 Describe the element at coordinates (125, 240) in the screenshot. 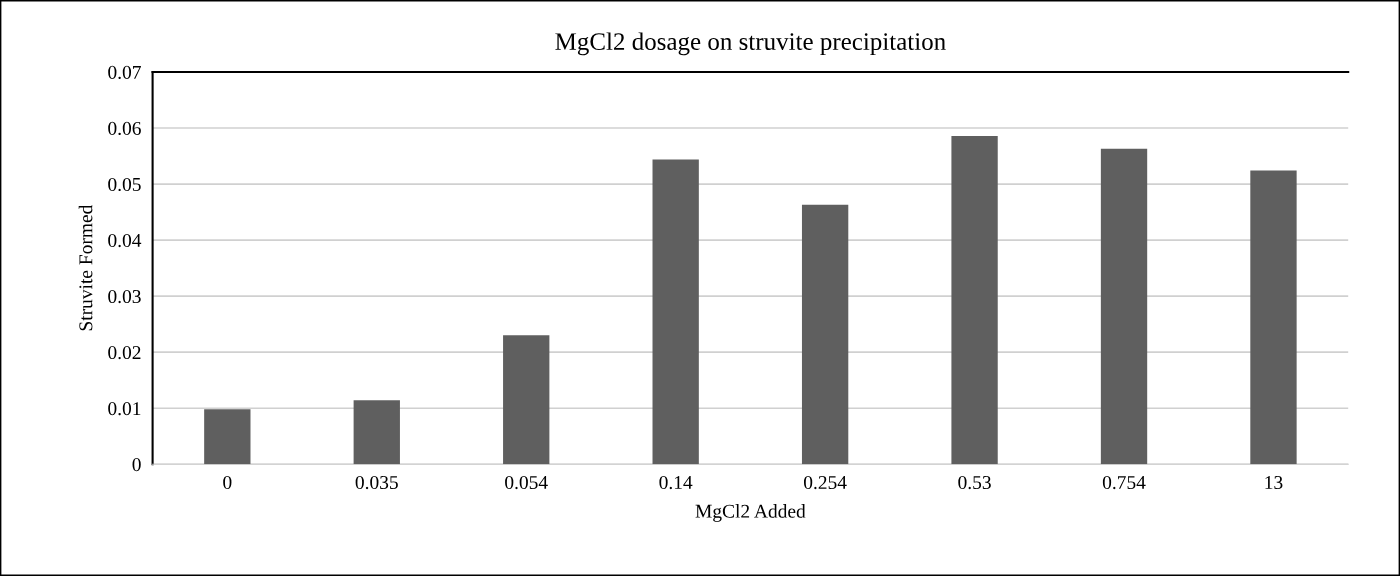

I see `y-tick-label: 0.04` at that location.